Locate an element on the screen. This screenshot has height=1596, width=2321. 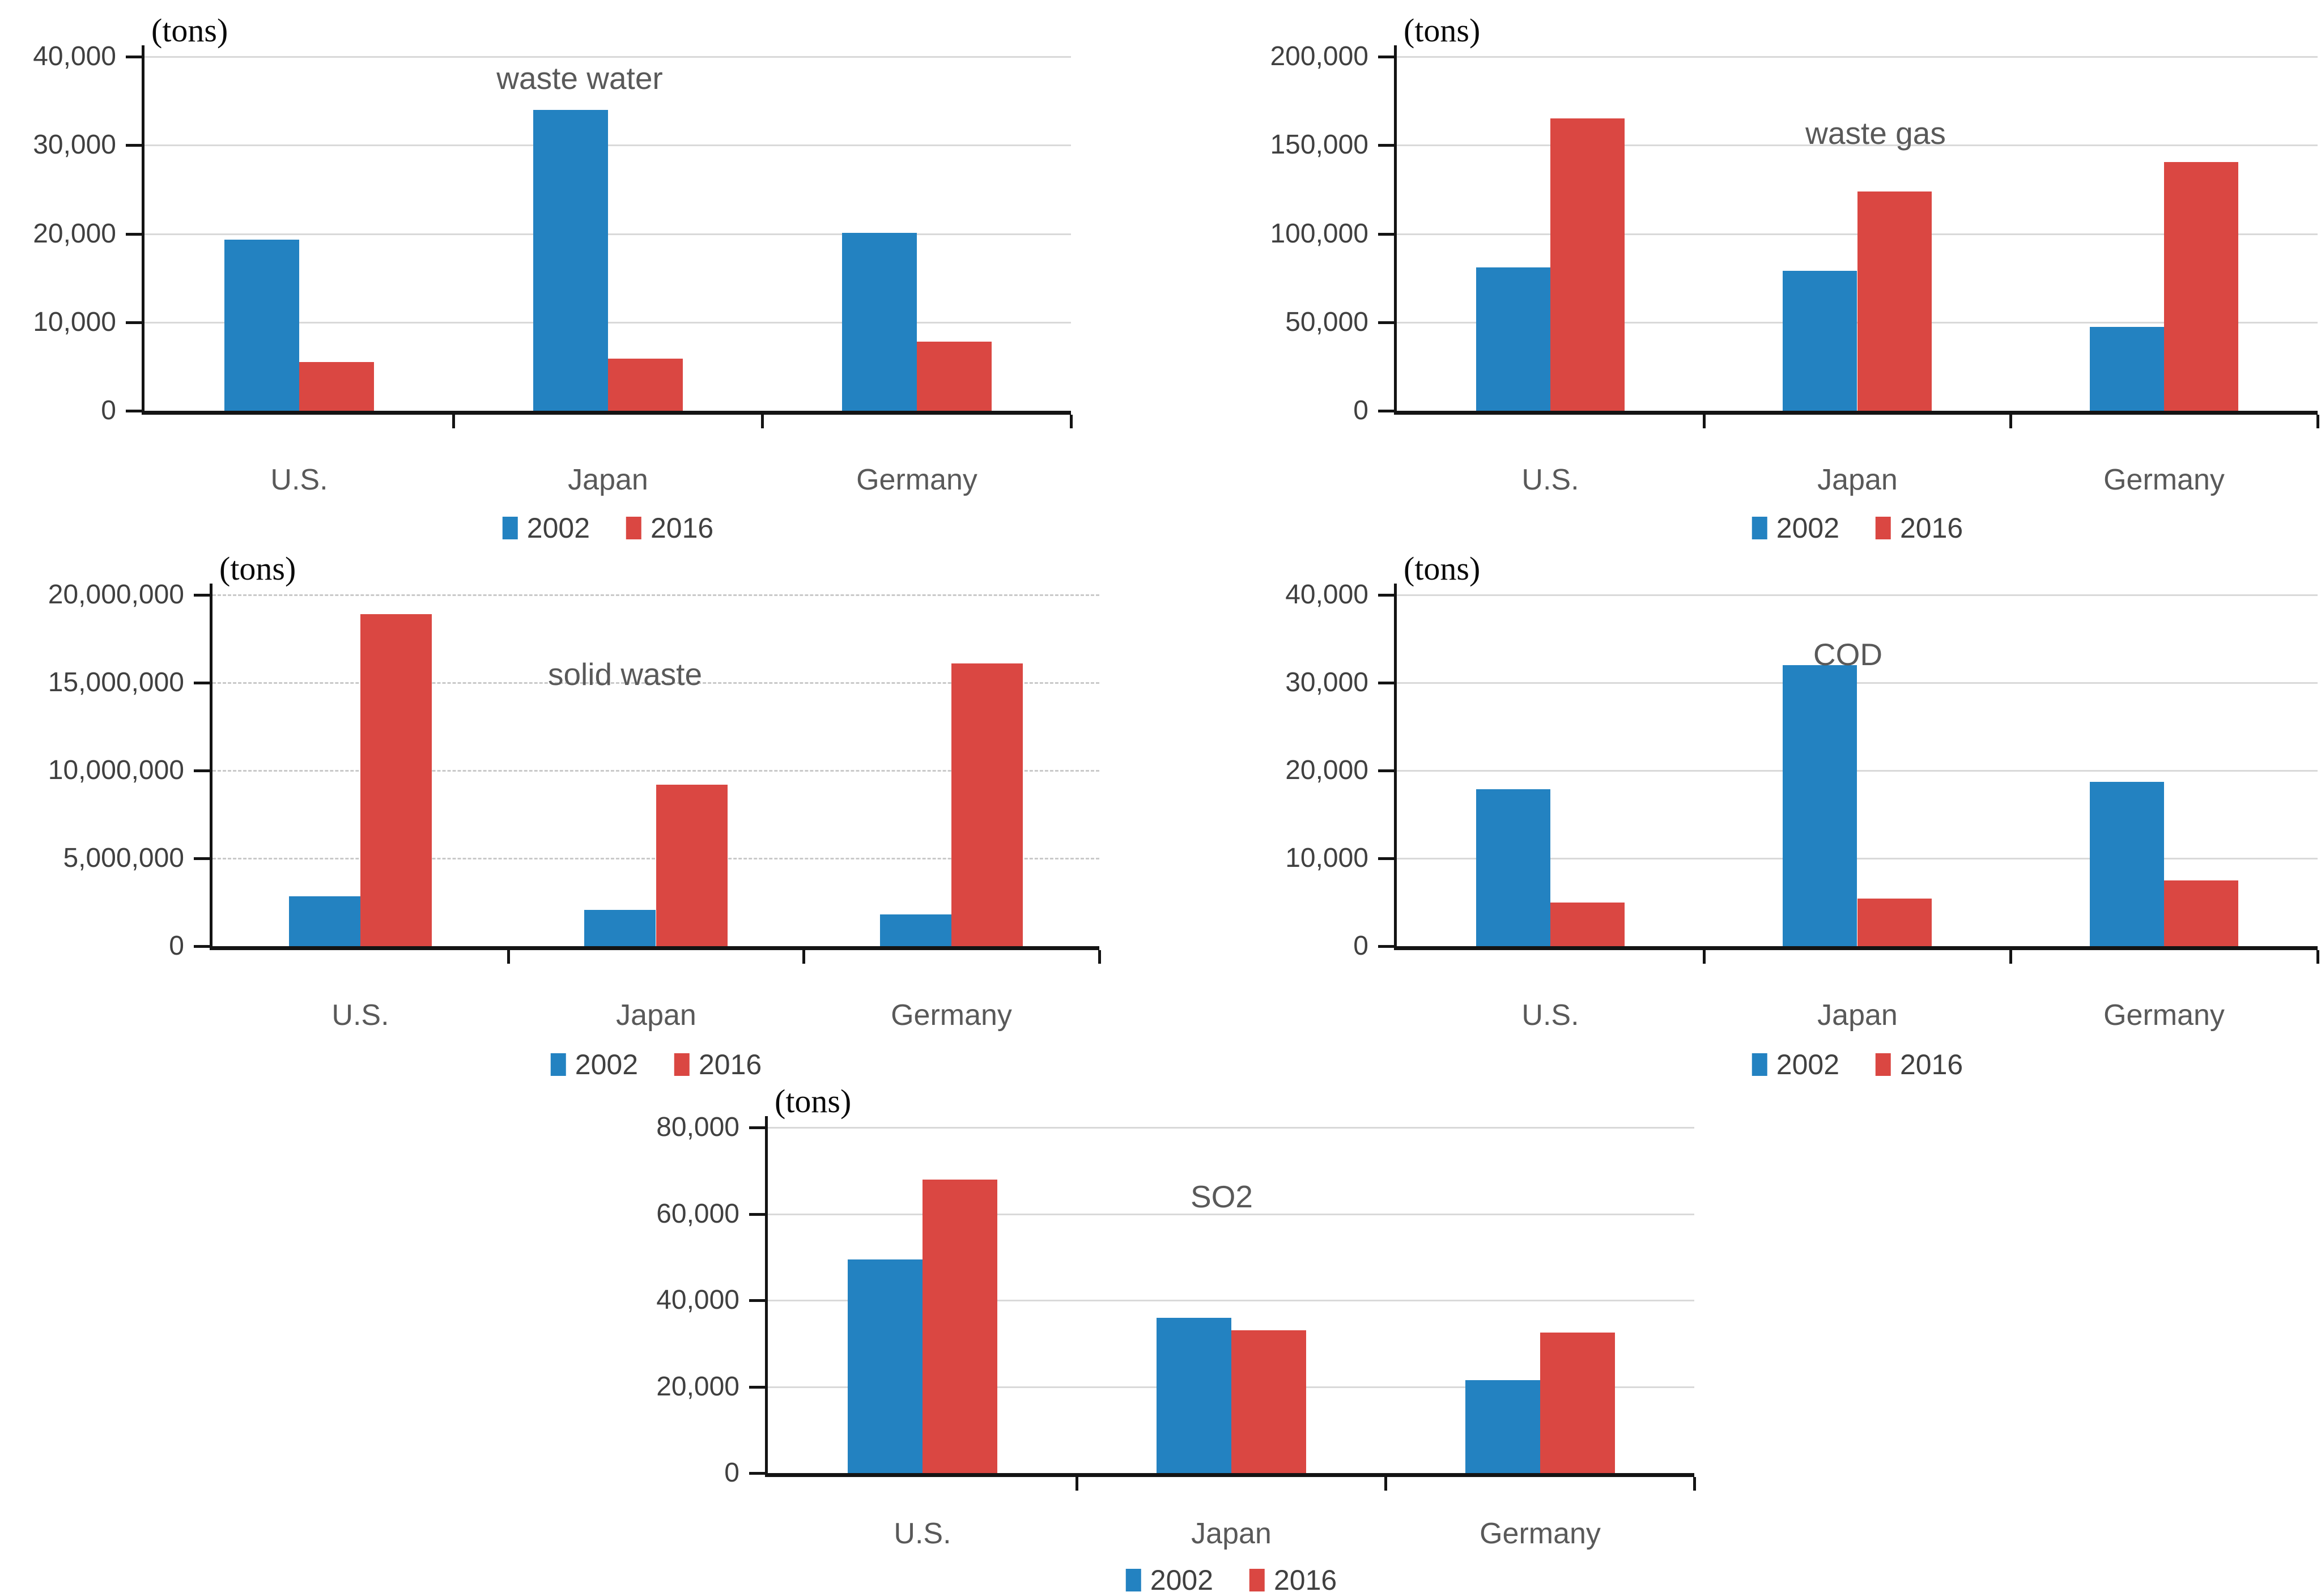
chart-title: COD is located at coordinates (1848, 654).